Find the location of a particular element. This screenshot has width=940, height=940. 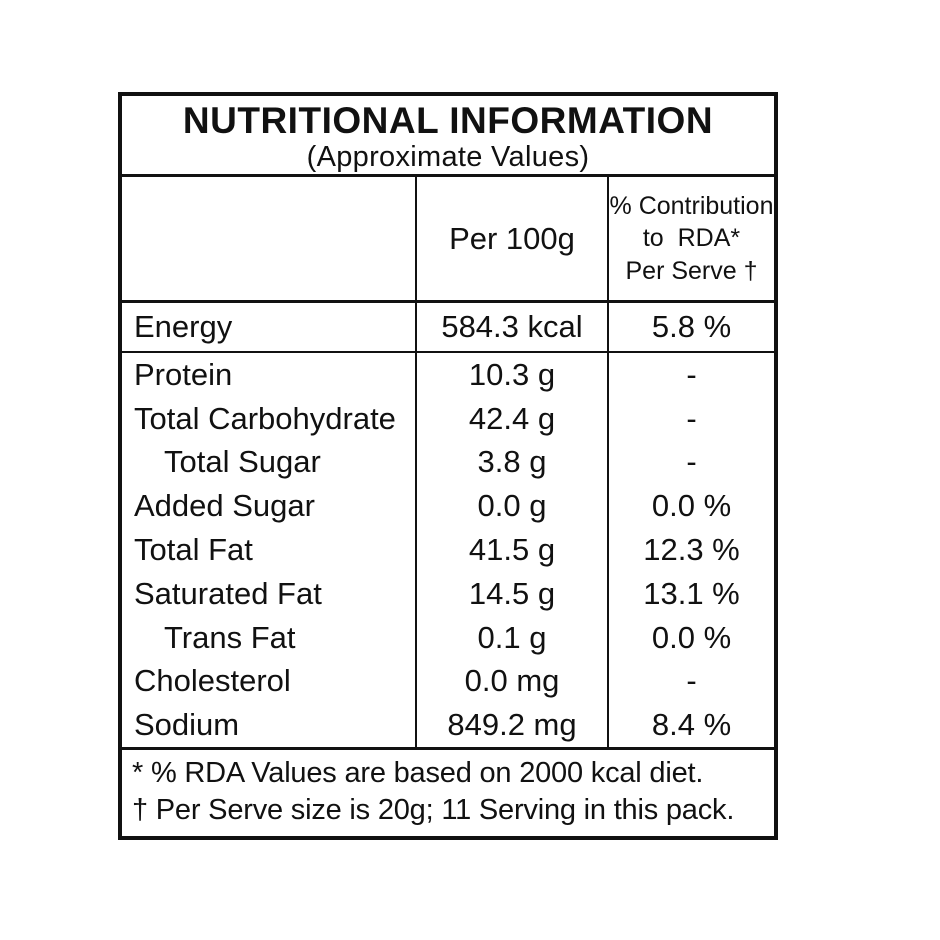

label-title: NUTRITIONAL INFORMATION is located at coordinates (448, 120).